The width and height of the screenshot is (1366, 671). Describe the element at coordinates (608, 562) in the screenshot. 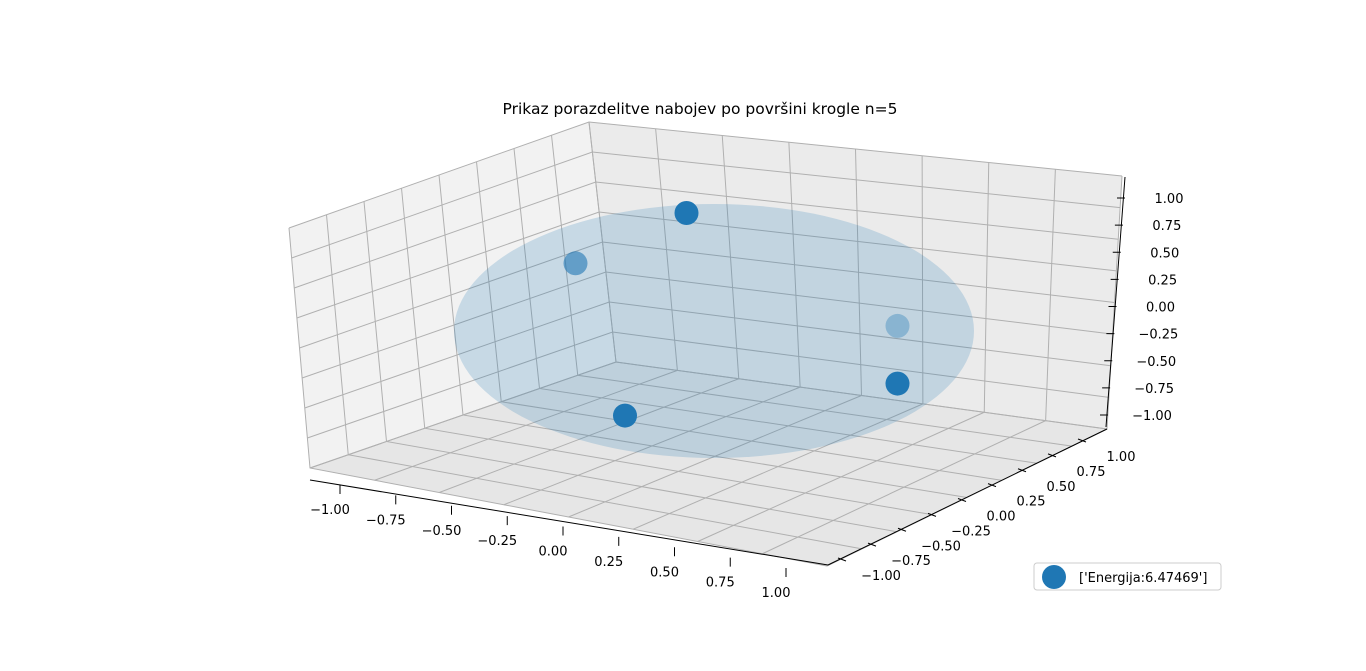

I see `x-tick-label: 0.25` at that location.